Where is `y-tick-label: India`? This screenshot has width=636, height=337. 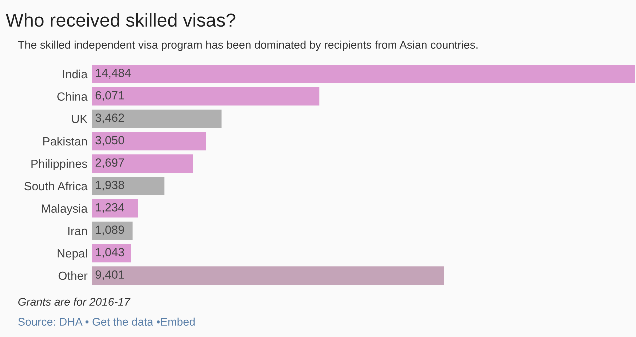
y-tick-label: India is located at coordinates (75, 74).